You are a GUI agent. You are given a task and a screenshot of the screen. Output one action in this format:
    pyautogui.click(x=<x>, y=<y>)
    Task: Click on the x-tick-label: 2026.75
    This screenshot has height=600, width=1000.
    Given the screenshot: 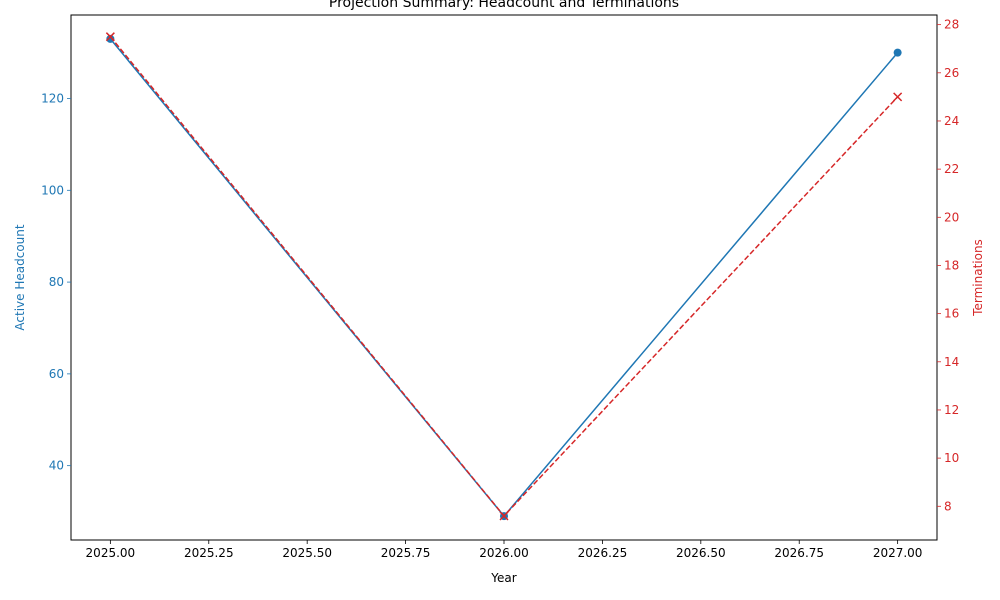 What is the action you would take?
    pyautogui.click(x=799, y=553)
    